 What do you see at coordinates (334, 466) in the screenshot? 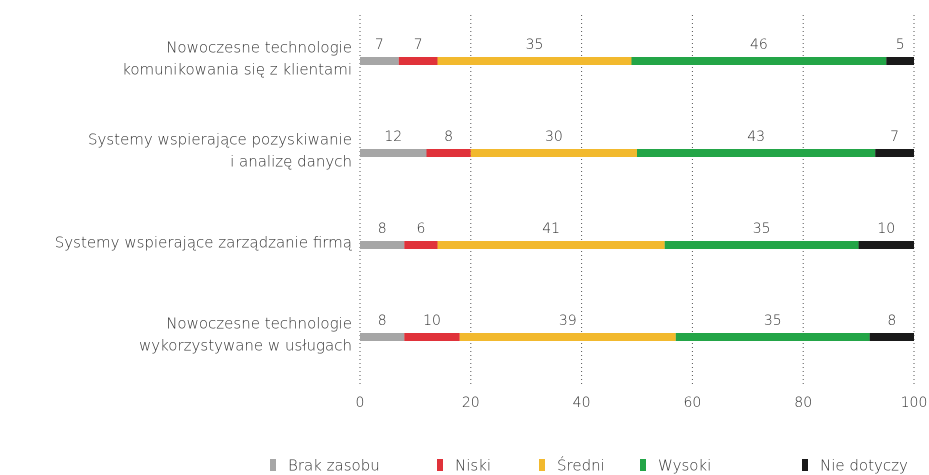
I see `legend-label: Brak zasobu` at bounding box center [334, 466].